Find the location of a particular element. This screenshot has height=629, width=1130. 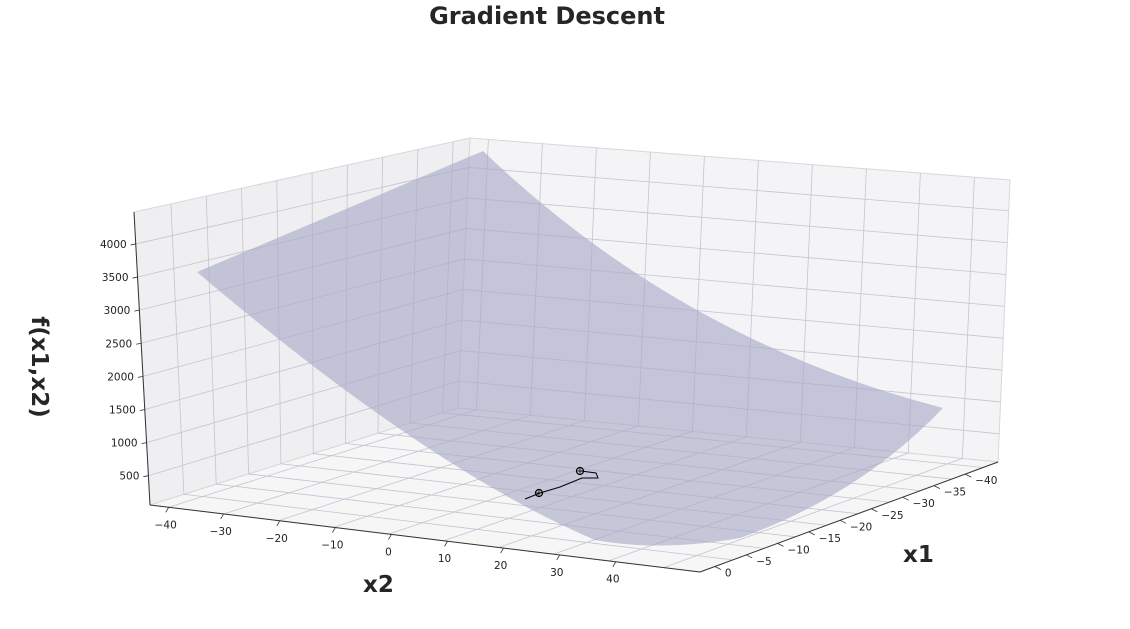

z-tick-label: 500 is located at coordinates (129, 477).